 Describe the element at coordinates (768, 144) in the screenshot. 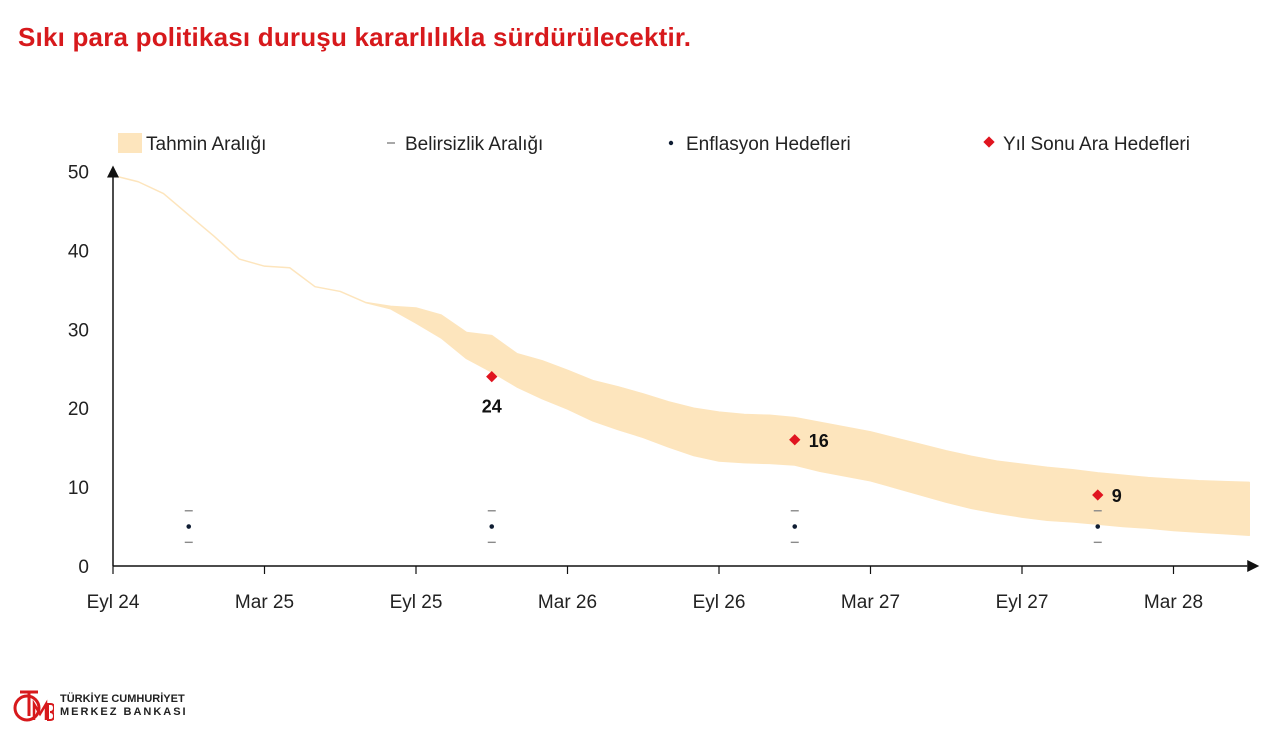

I see `legend-targets-label: Enflasyon Hedefleri` at that location.